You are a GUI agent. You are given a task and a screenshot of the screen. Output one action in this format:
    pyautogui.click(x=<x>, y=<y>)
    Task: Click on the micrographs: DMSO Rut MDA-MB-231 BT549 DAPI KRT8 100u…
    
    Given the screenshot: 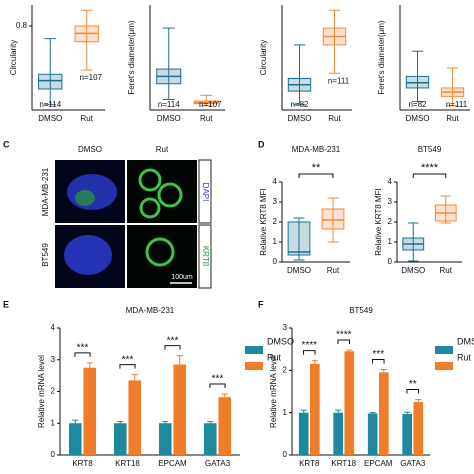 What is the action you would take?
    pyautogui.click(x=126, y=217)
    